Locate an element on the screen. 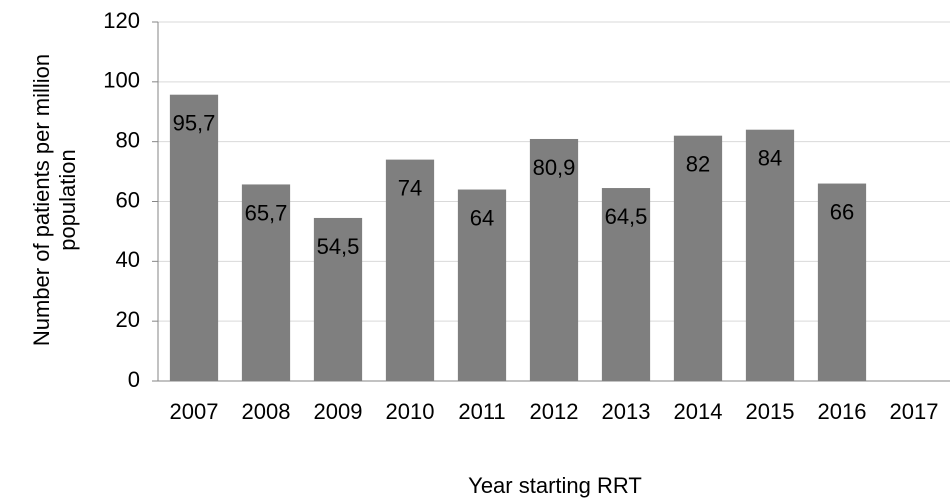 This screenshot has width=951, height=500. y-tick-label: 20 is located at coordinates (128, 319).